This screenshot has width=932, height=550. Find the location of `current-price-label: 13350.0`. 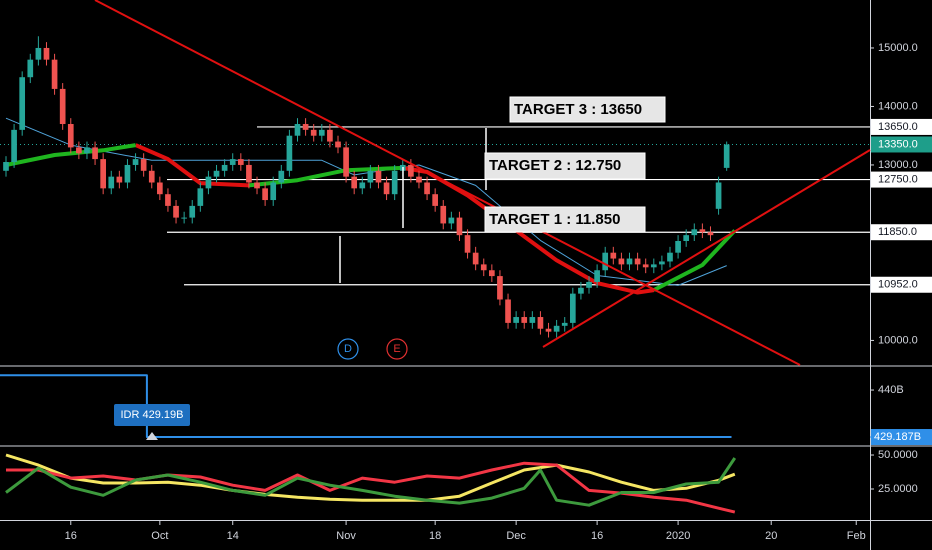

current-price-label: 13350.0 is located at coordinates (898, 144).